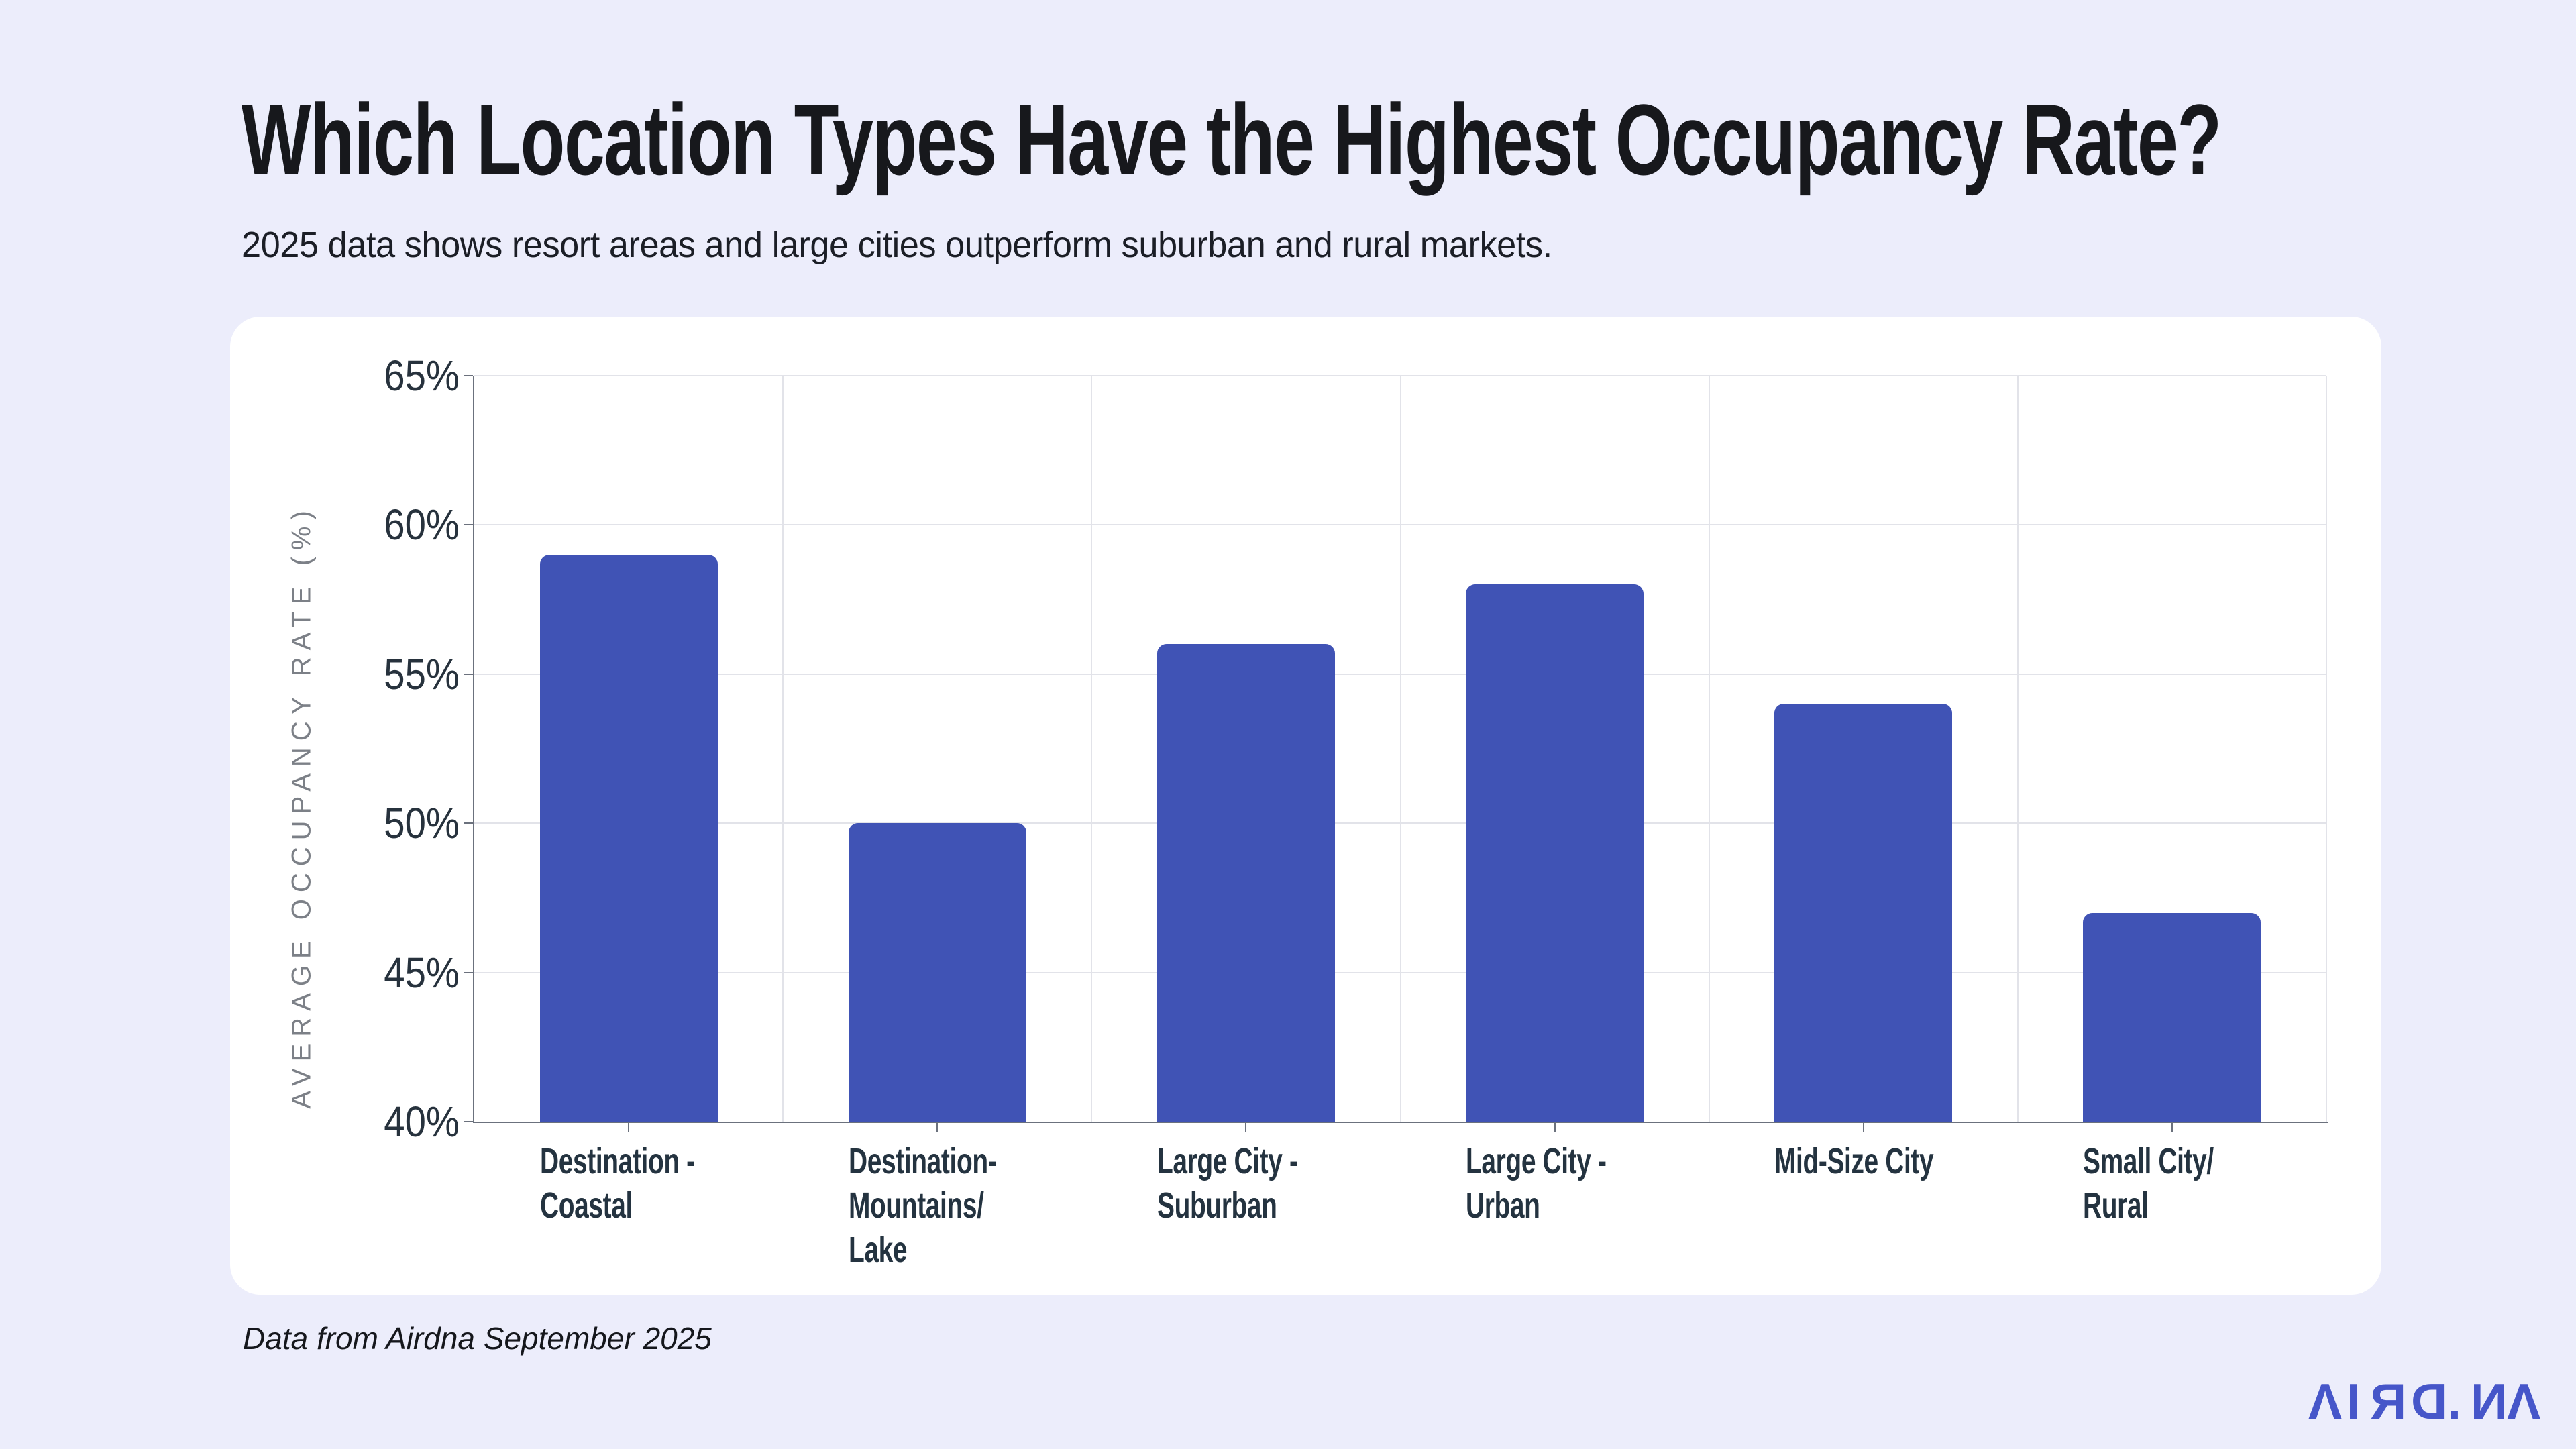  I want to click on y-tick-label: 50%, so click(422, 823).